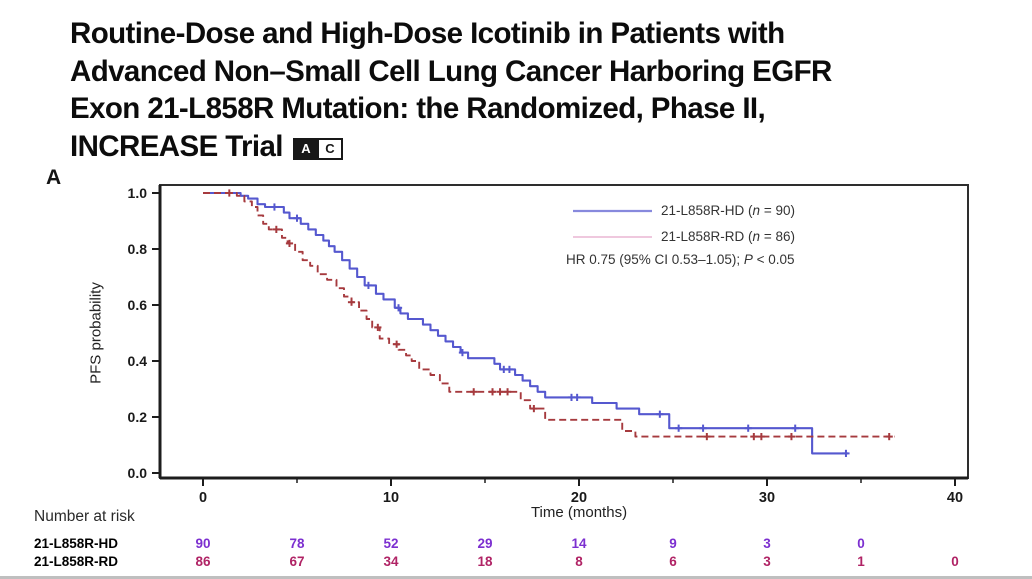 The image size is (1032, 579). What do you see at coordinates (579, 543) in the screenshot?
I see `at-risk-value: 14` at bounding box center [579, 543].